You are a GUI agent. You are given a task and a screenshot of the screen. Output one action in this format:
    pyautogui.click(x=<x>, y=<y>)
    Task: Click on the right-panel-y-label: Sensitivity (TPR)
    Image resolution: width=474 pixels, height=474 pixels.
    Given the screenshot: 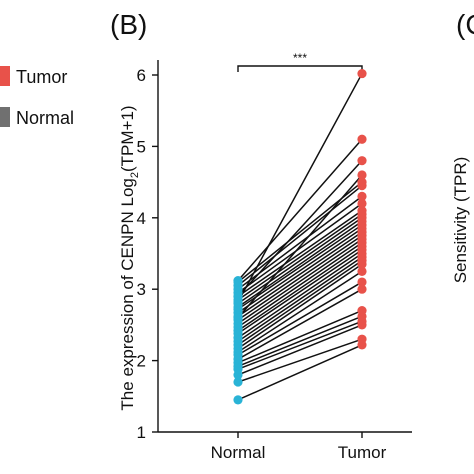 What is the action you would take?
    pyautogui.click(x=460, y=220)
    